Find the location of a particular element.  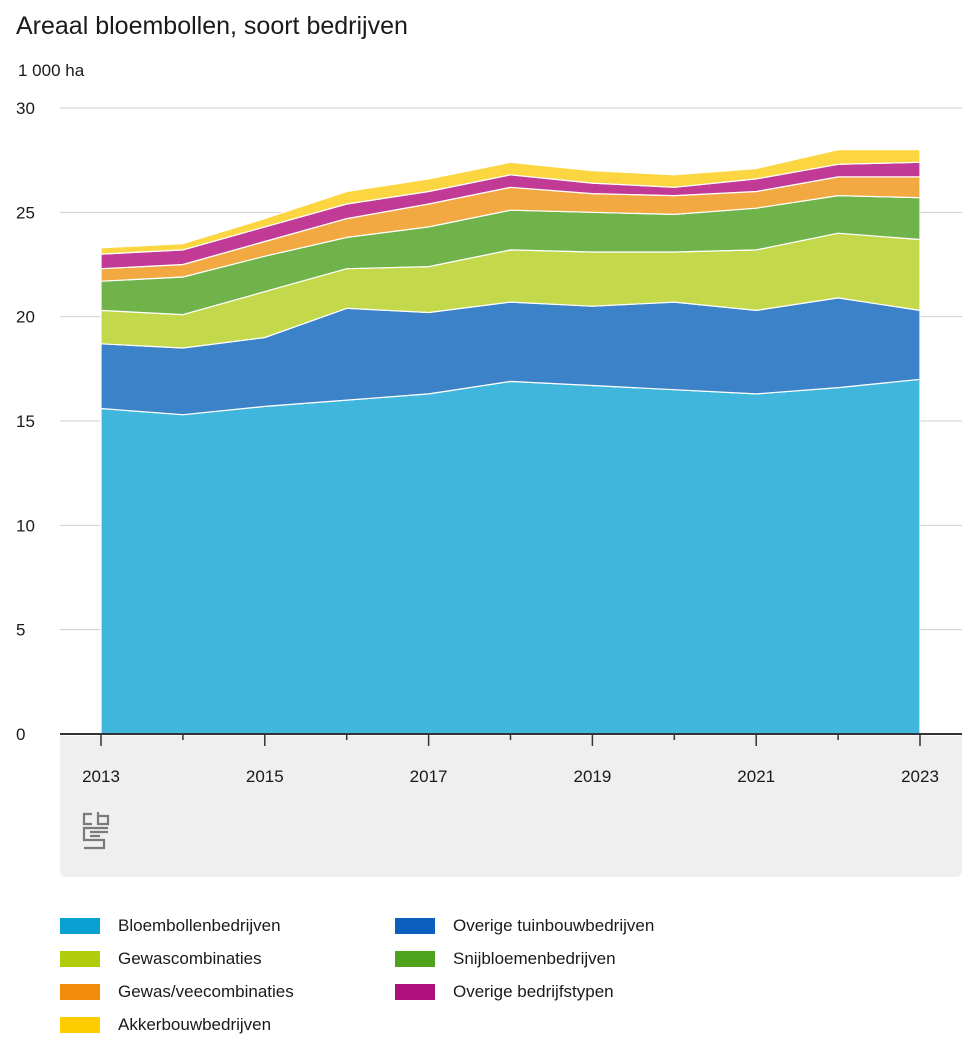

legend-label: Overige tuinbouwbedrijven is located at coordinates (554, 925).